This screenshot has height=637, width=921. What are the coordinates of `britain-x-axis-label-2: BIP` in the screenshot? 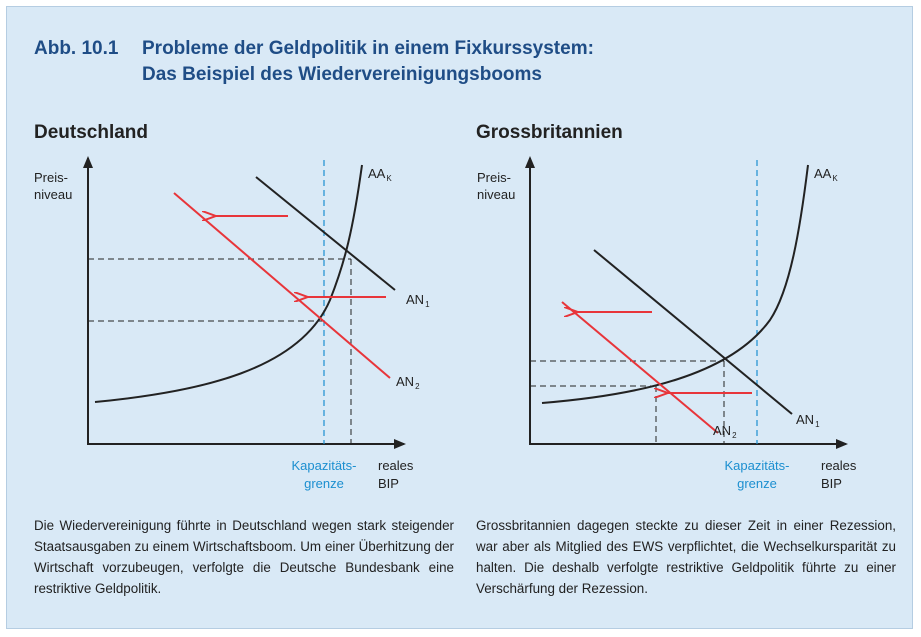 It's located at (831, 483).